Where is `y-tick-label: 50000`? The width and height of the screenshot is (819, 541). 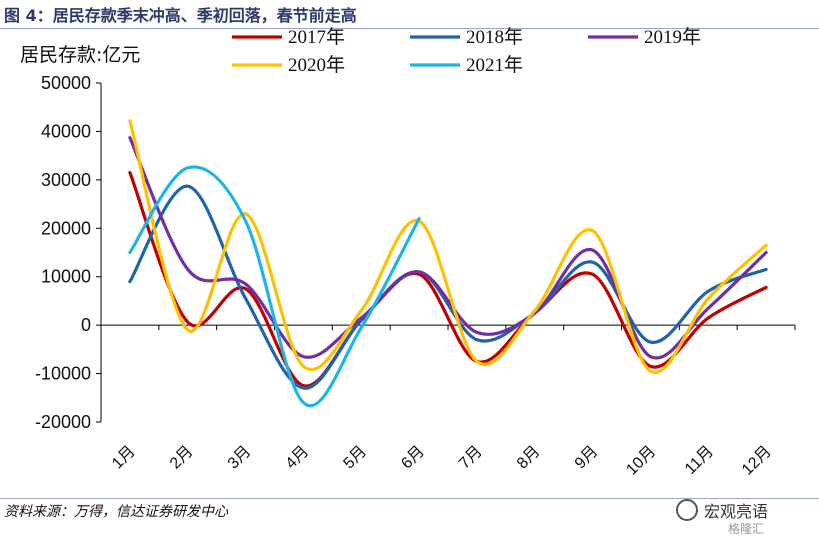 y-tick-label: 50000 is located at coordinates (66, 83).